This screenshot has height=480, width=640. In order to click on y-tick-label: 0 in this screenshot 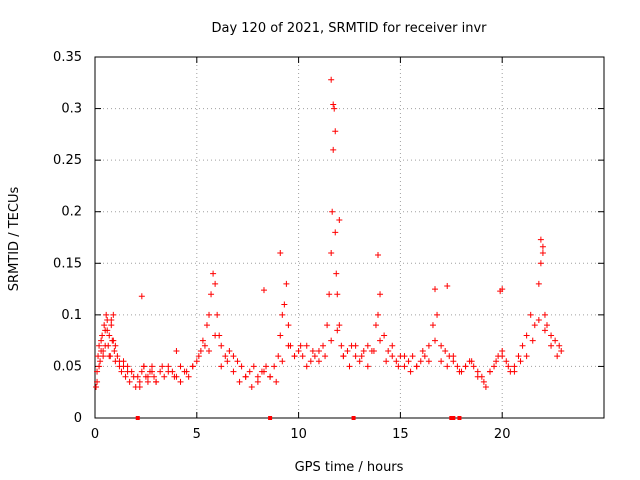, I will do `click(78, 418)`.